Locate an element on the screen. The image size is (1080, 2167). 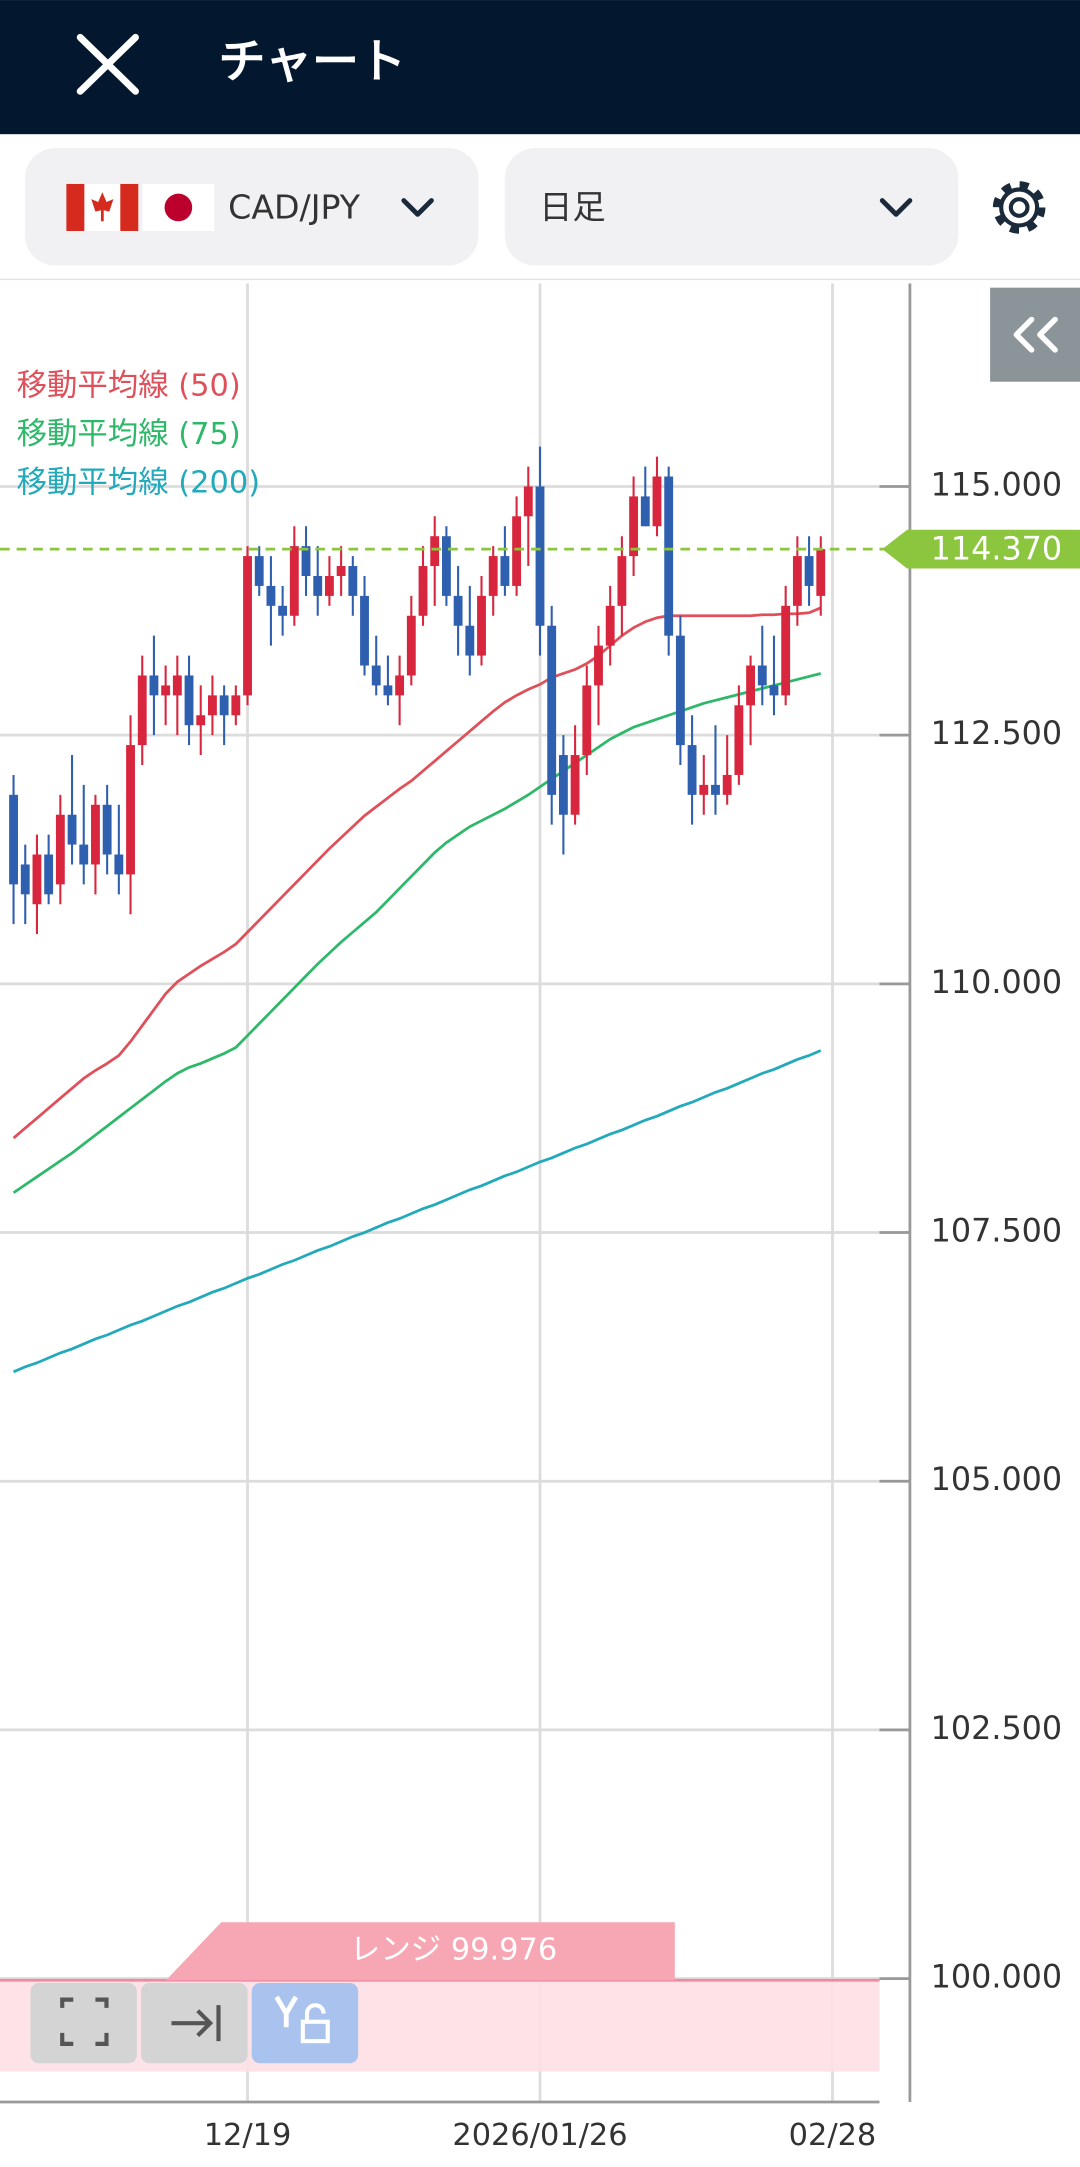
x-tick-label: 02/28 is located at coordinates (833, 2135).